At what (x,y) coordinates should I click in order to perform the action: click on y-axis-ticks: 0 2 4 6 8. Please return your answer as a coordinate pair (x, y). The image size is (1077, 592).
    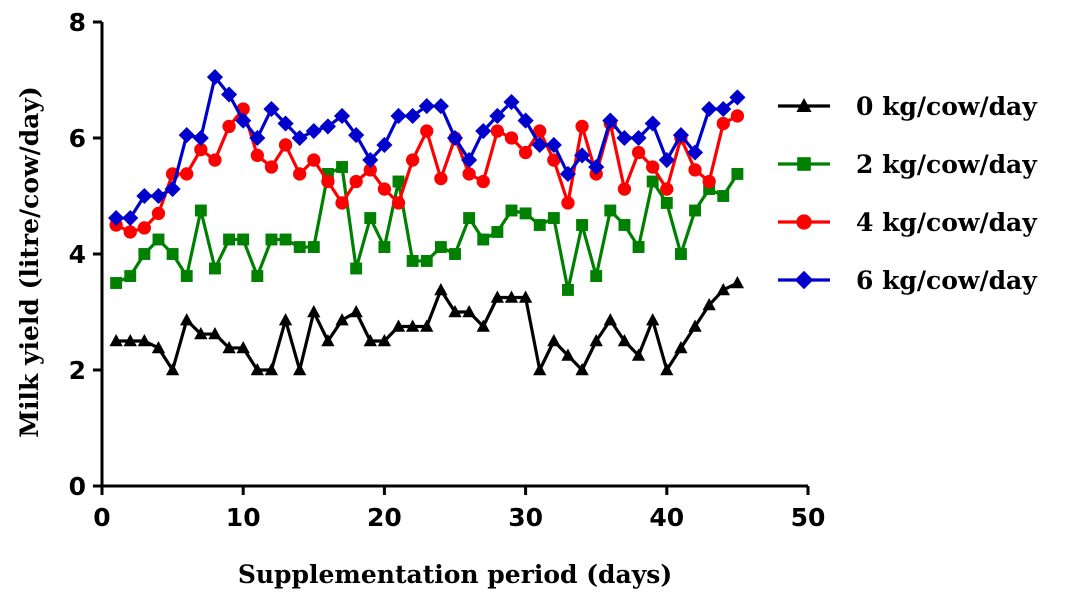
    Looking at the image, I should click on (85, 254).